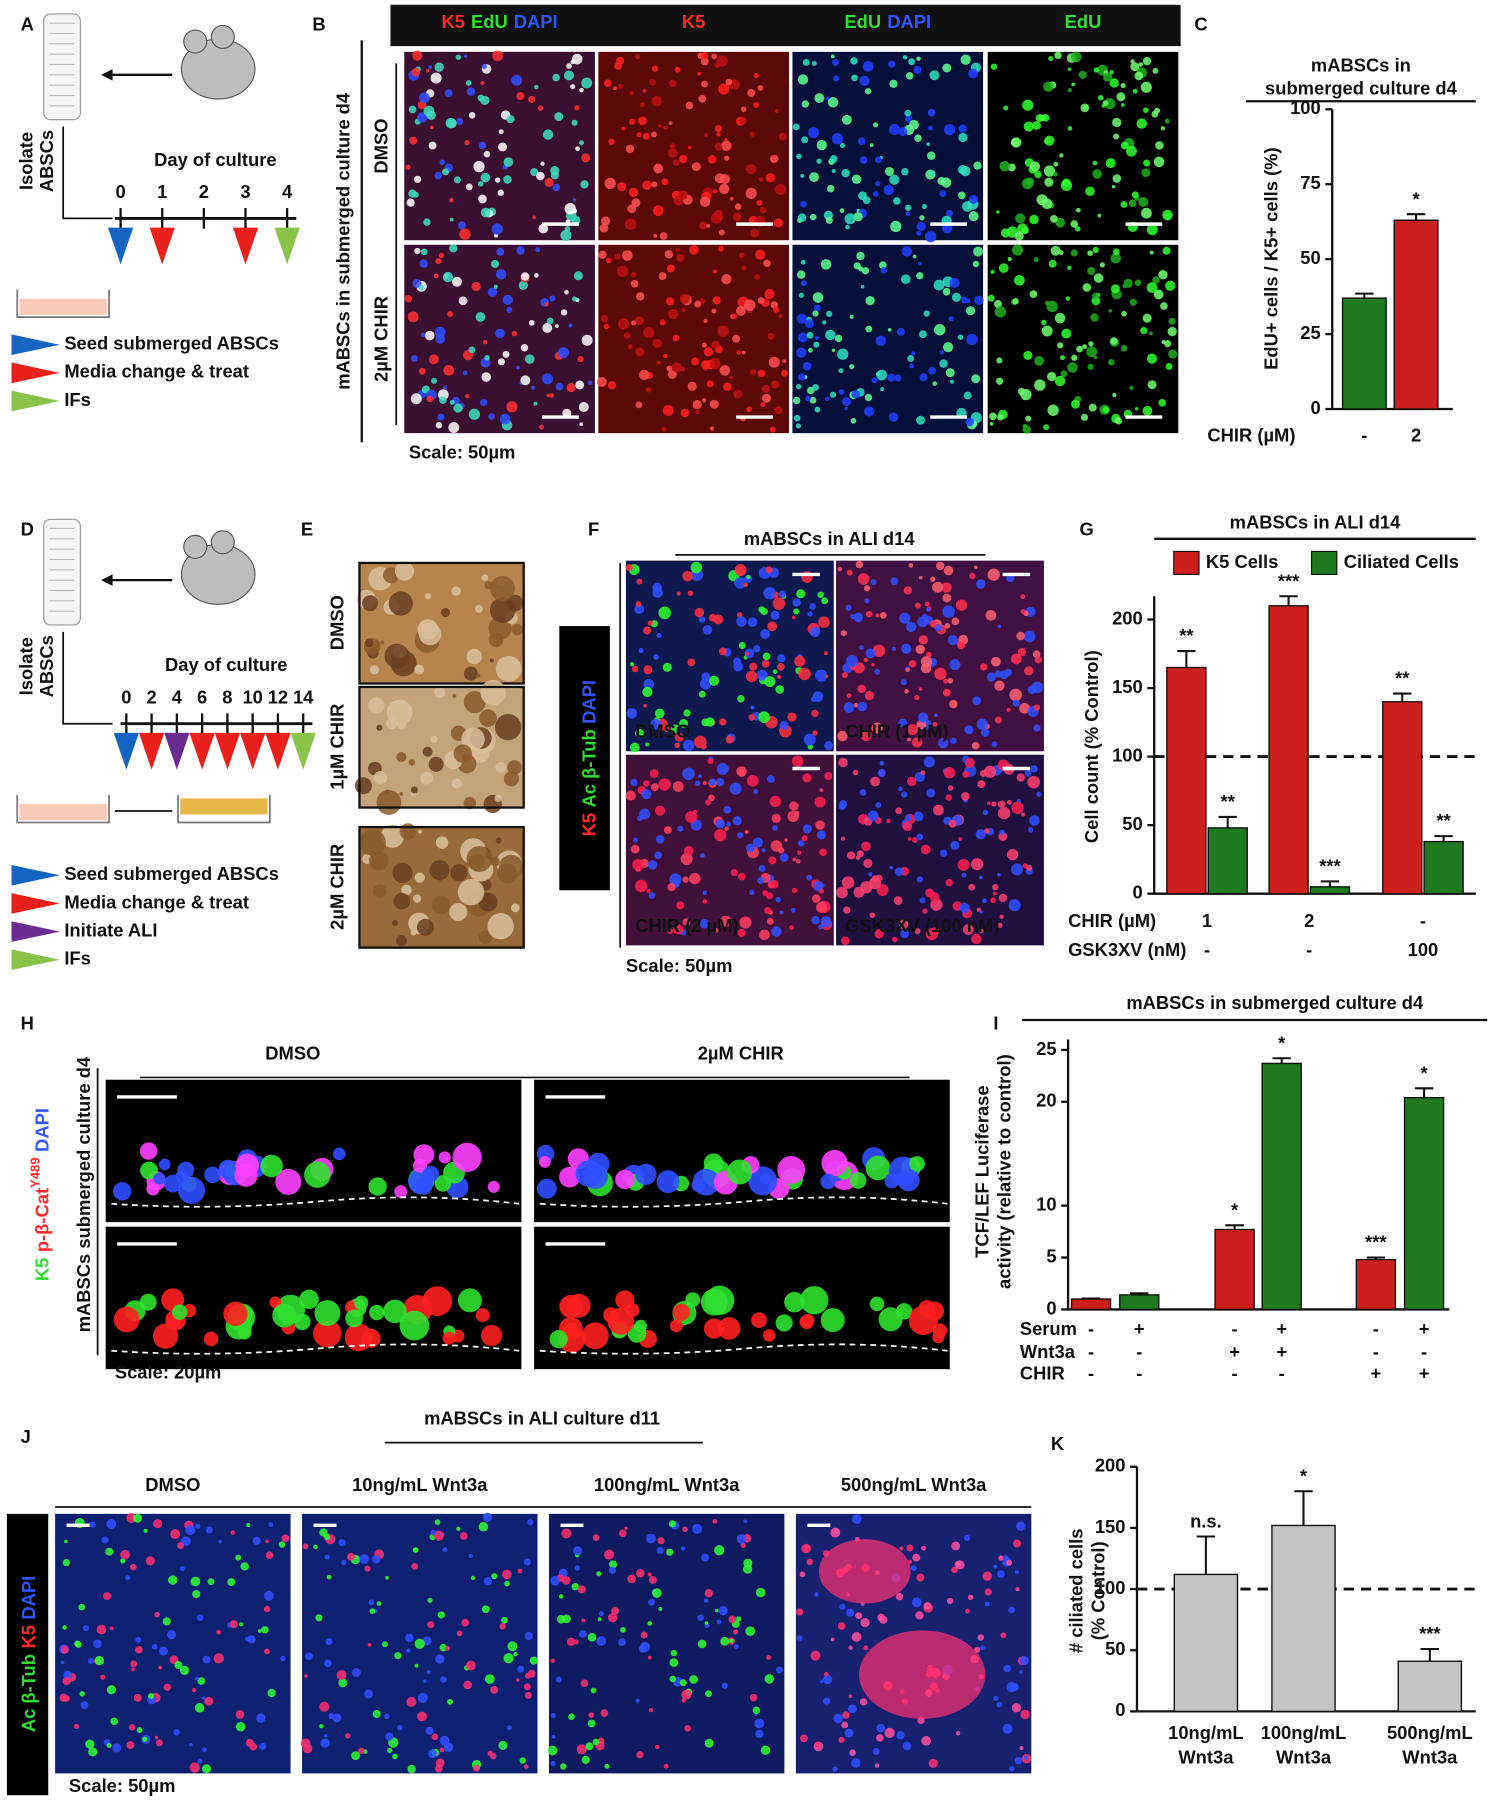 This screenshot has height=1800, width=1493. What do you see at coordinates (35, 345) in the screenshot?
I see `legend-marker` at bounding box center [35, 345].